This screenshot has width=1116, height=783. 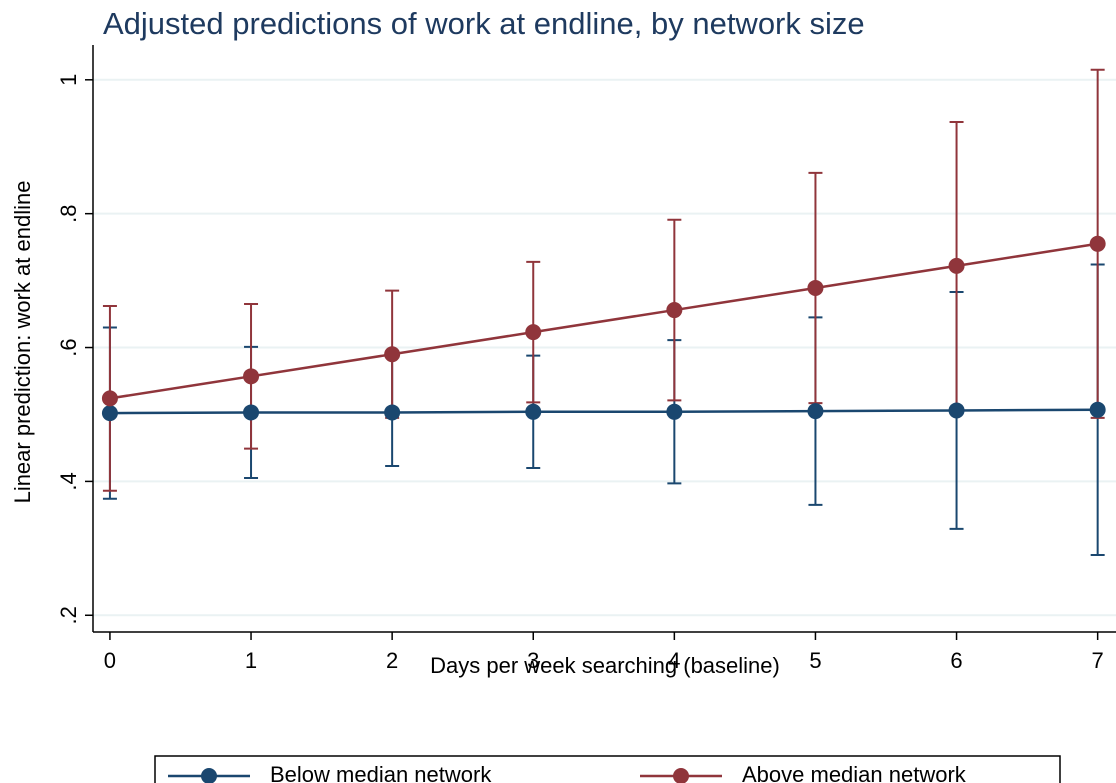 I want to click on x-tick-label: 7, so click(x=1098, y=660).